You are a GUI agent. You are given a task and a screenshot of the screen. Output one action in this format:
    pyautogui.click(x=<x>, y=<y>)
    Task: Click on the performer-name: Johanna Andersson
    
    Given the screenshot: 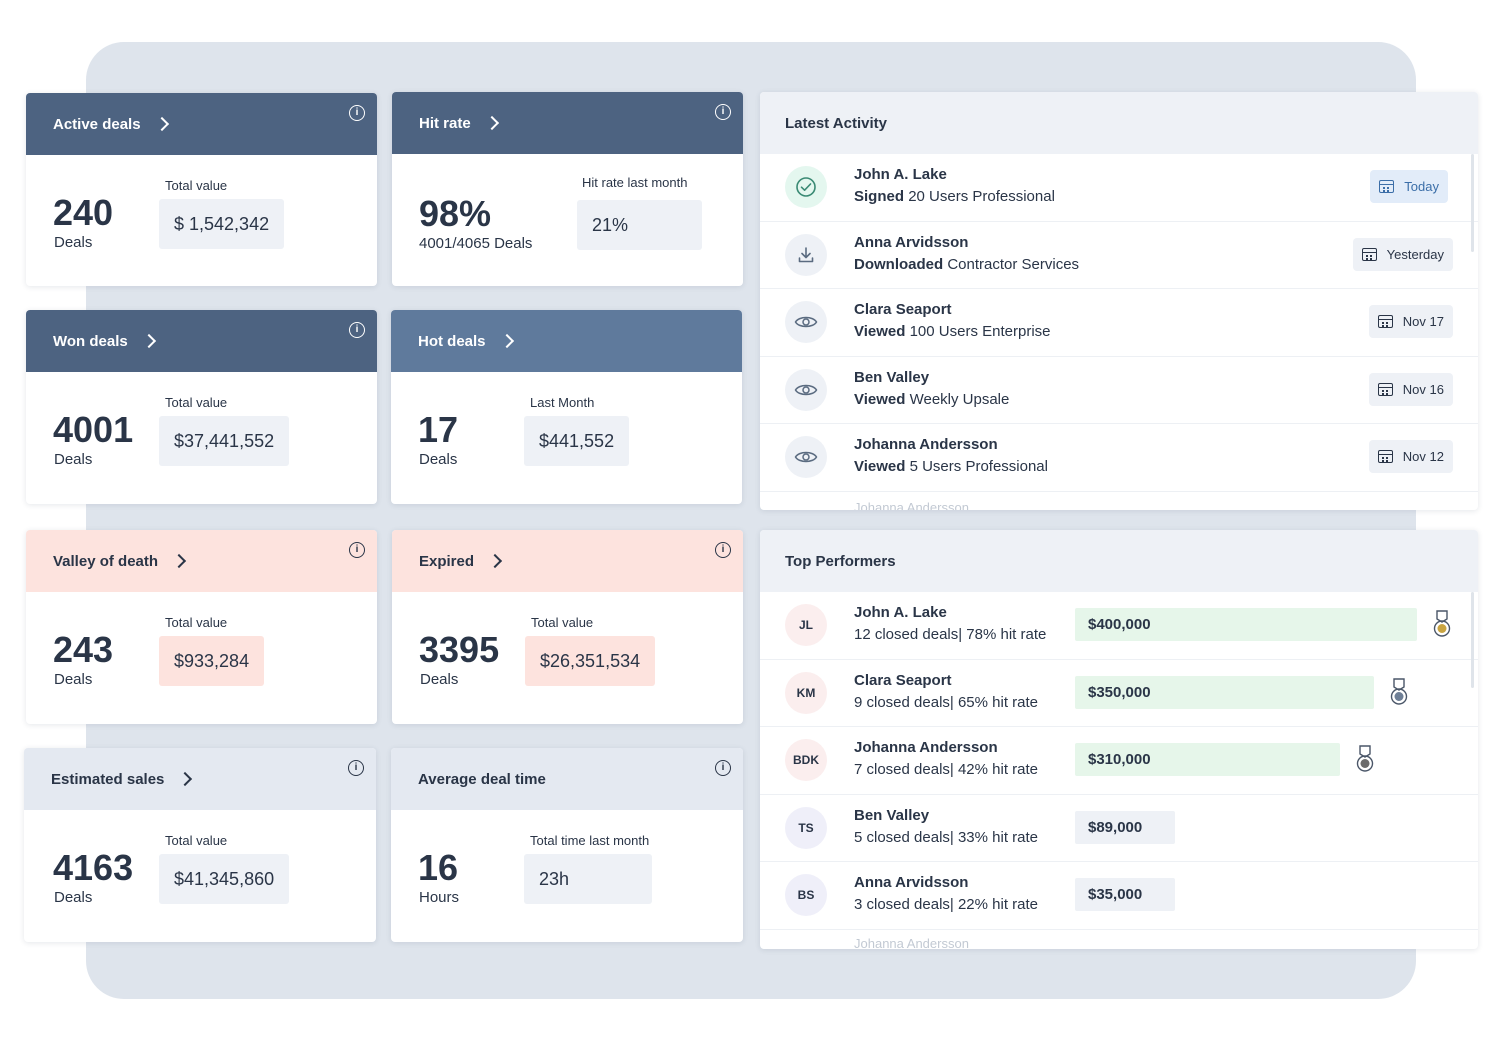 What is the action you would take?
    pyautogui.click(x=926, y=747)
    